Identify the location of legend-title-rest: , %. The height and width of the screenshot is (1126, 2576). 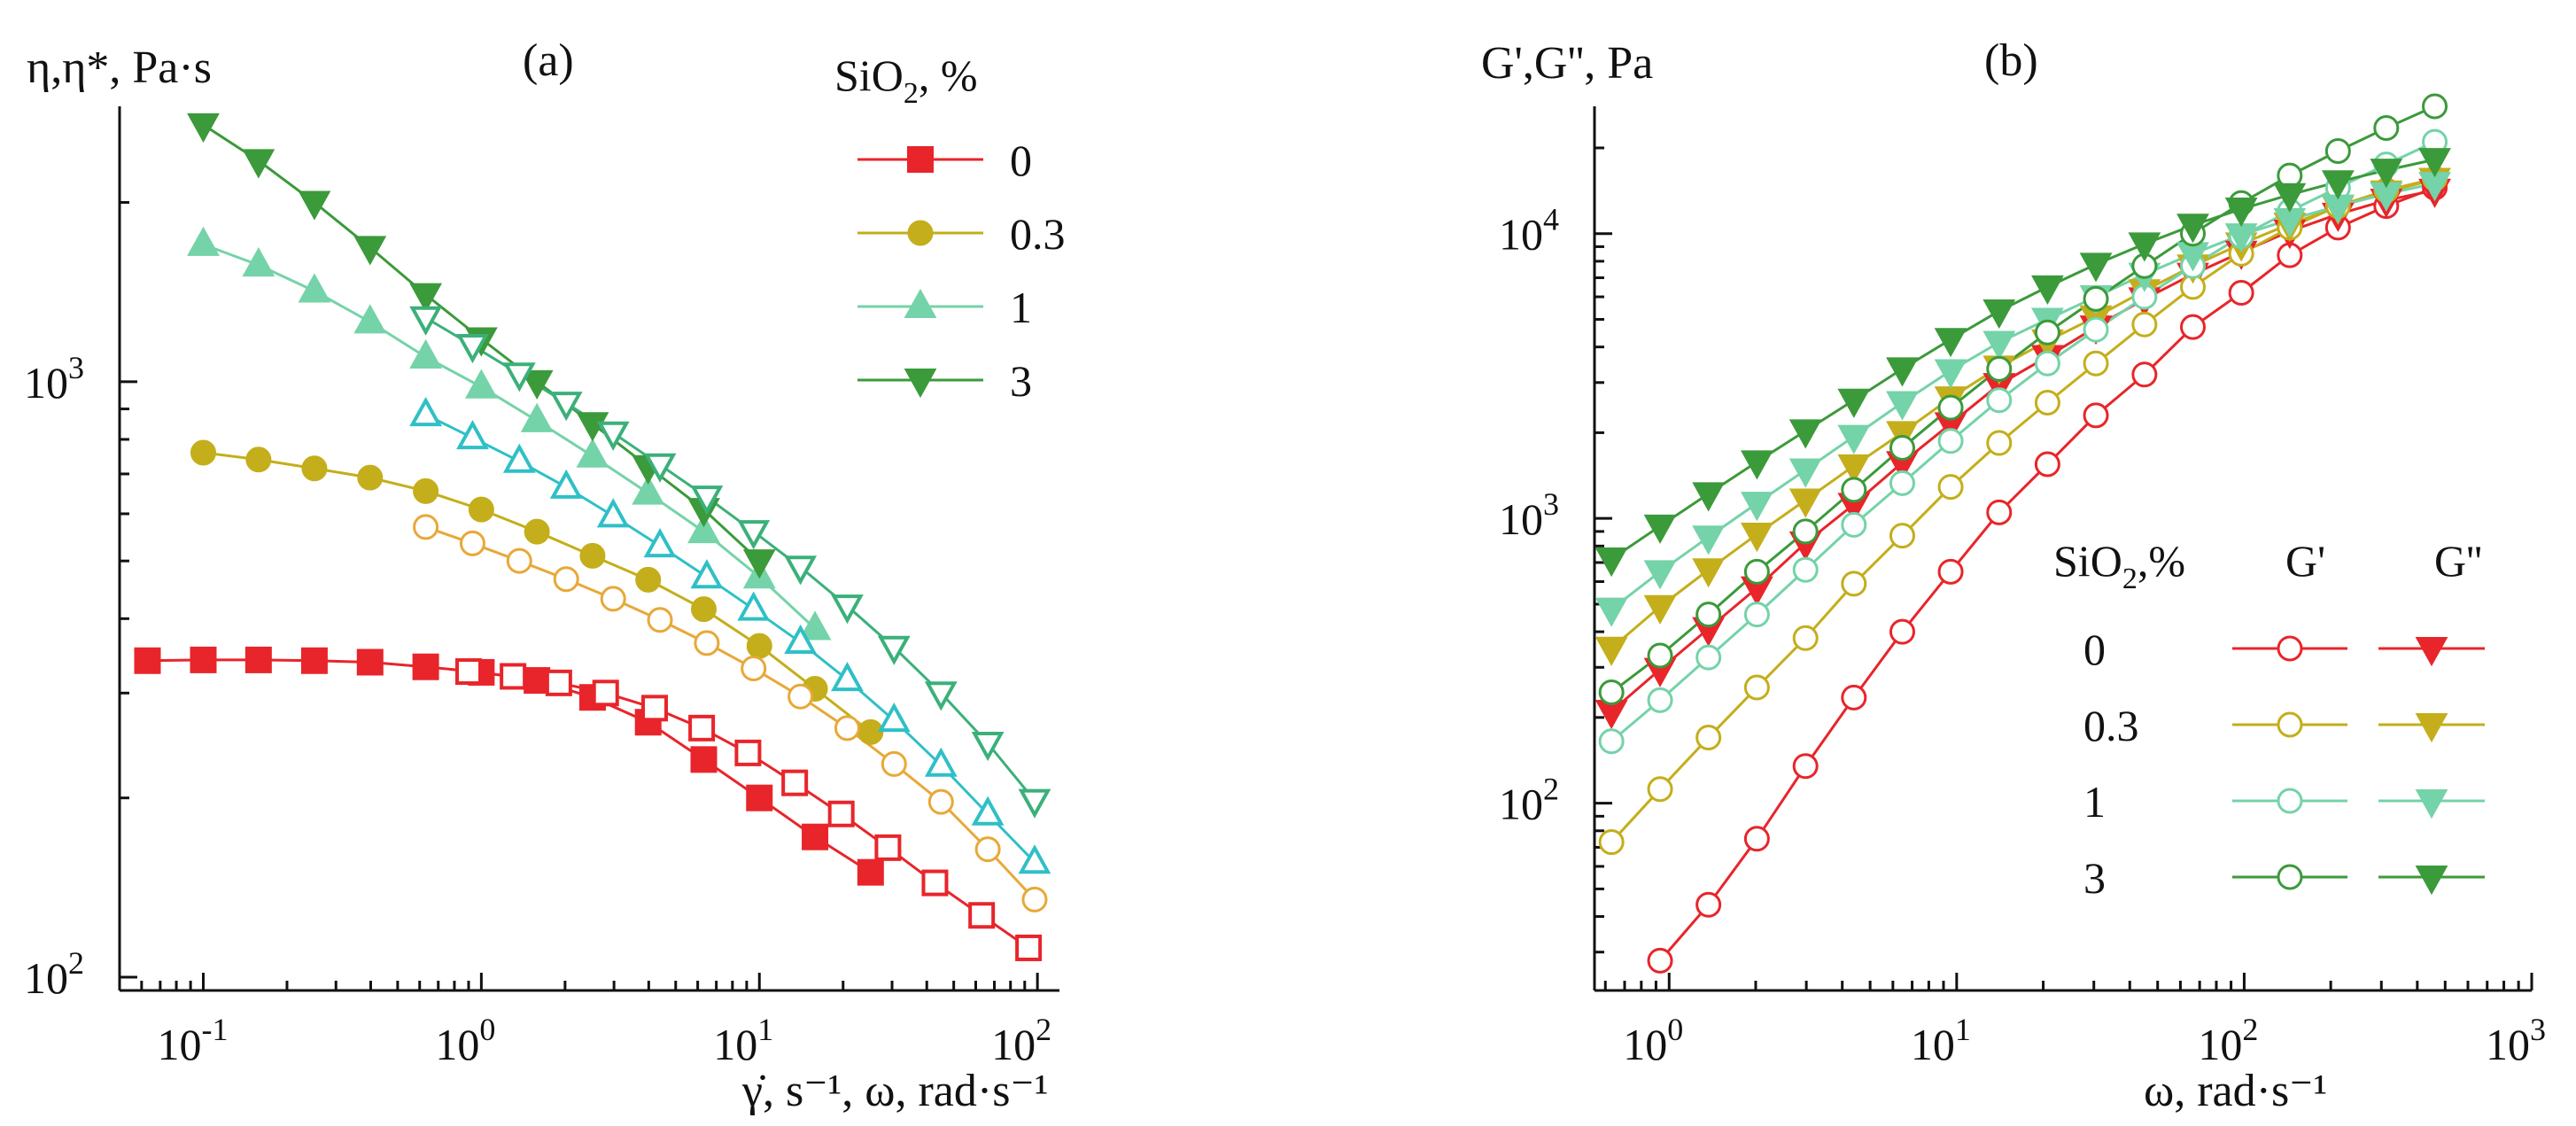
(948, 75).